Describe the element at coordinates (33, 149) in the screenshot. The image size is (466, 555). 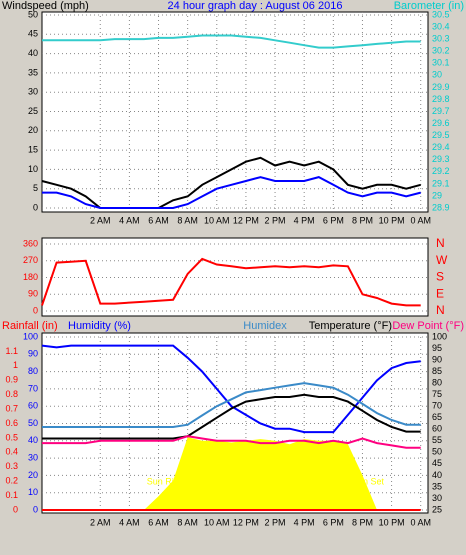
I see `y-tick-label: 15` at that location.